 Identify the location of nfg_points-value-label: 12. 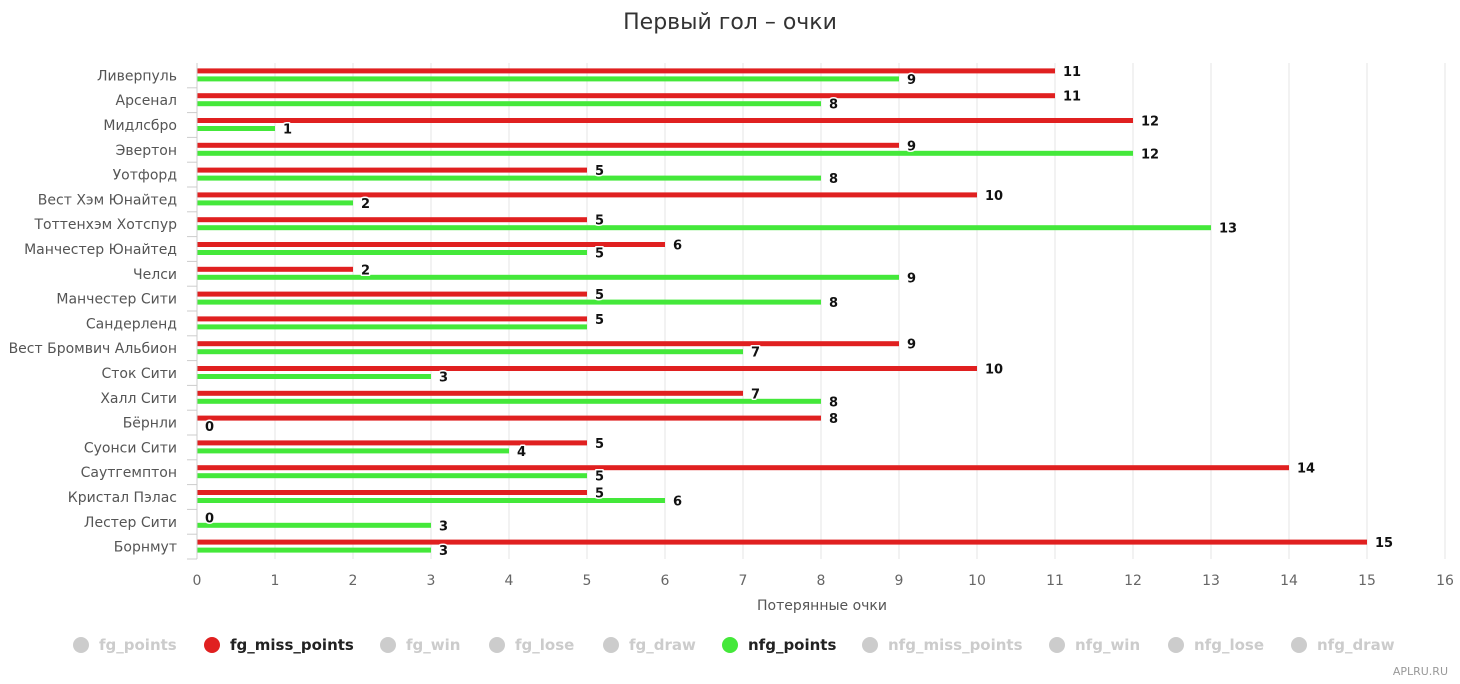
(1150, 154).